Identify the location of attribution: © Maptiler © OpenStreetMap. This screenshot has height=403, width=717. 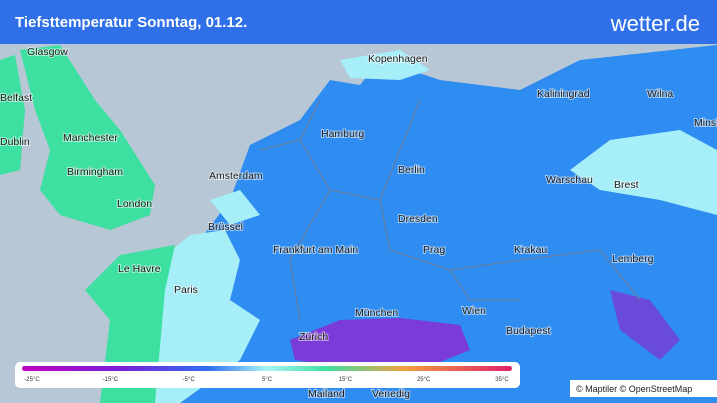
(634, 389).